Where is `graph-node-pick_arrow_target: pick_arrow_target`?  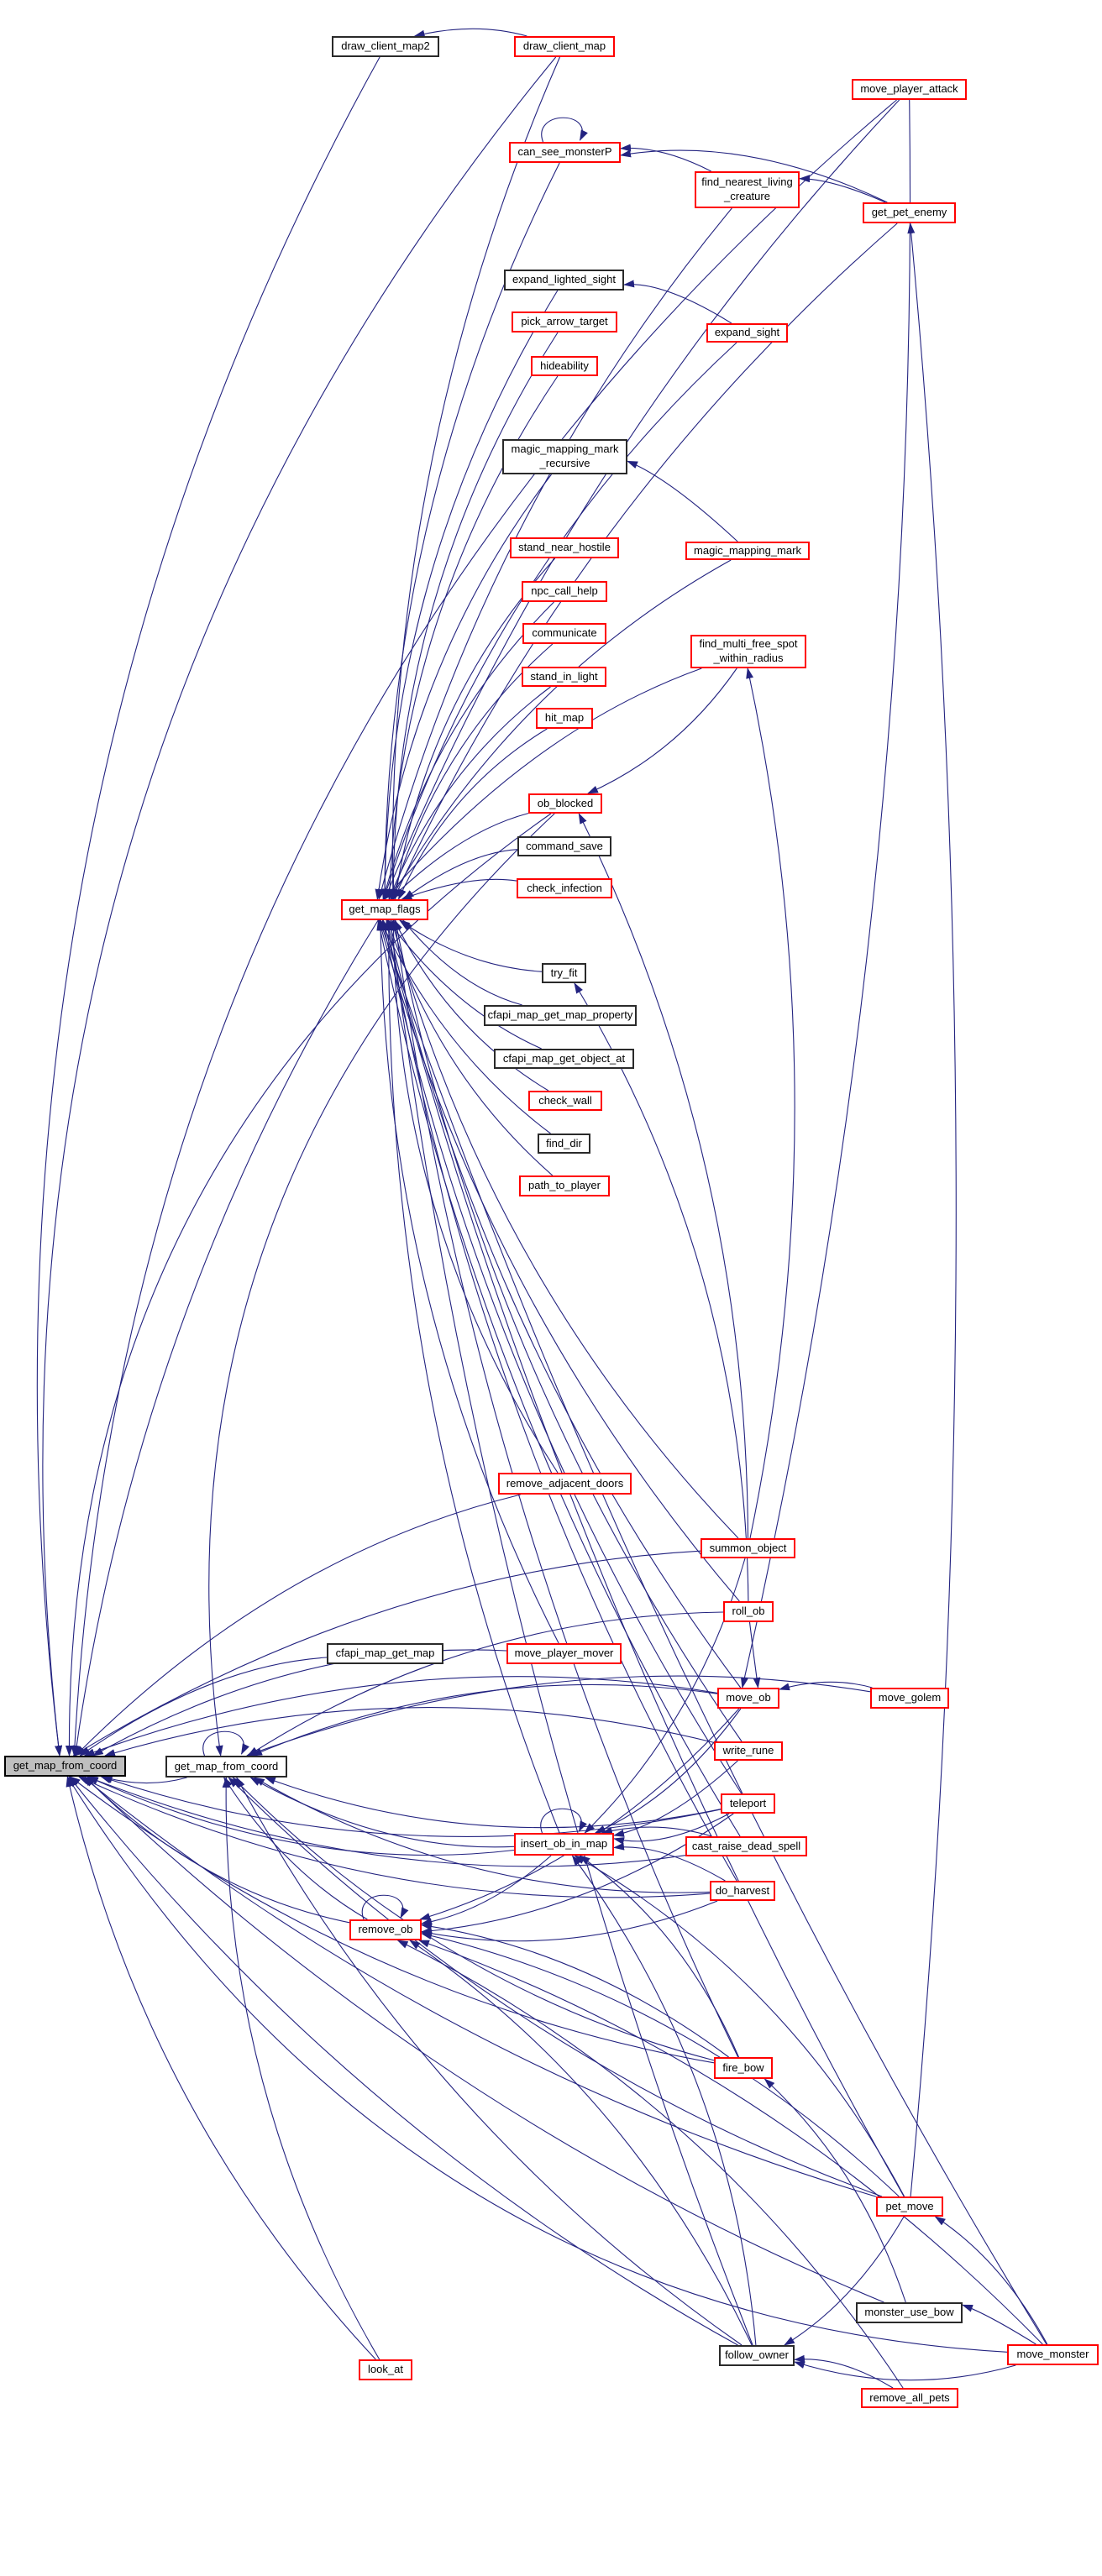 graph-node-pick_arrow_target: pick_arrow_target is located at coordinates (564, 322).